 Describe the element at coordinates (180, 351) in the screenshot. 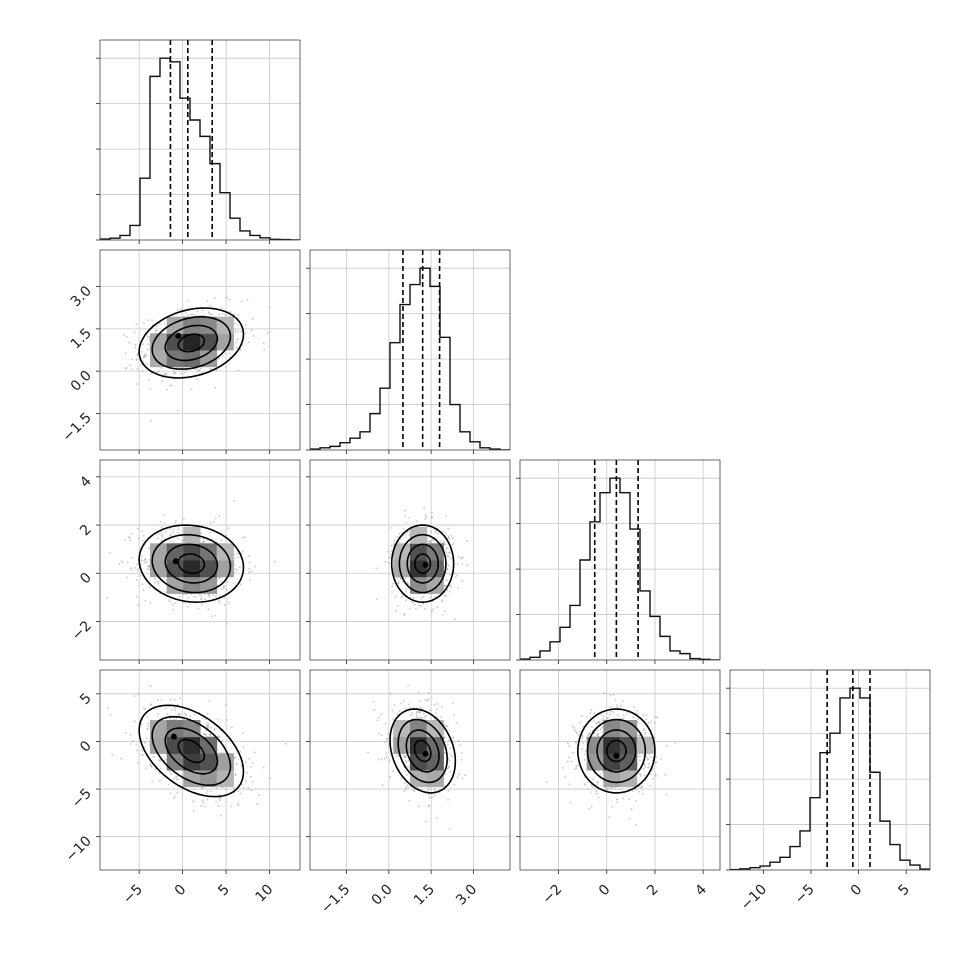

I see `joint-panel-1-0: −1.5 0.0 1.5 3.0` at that location.